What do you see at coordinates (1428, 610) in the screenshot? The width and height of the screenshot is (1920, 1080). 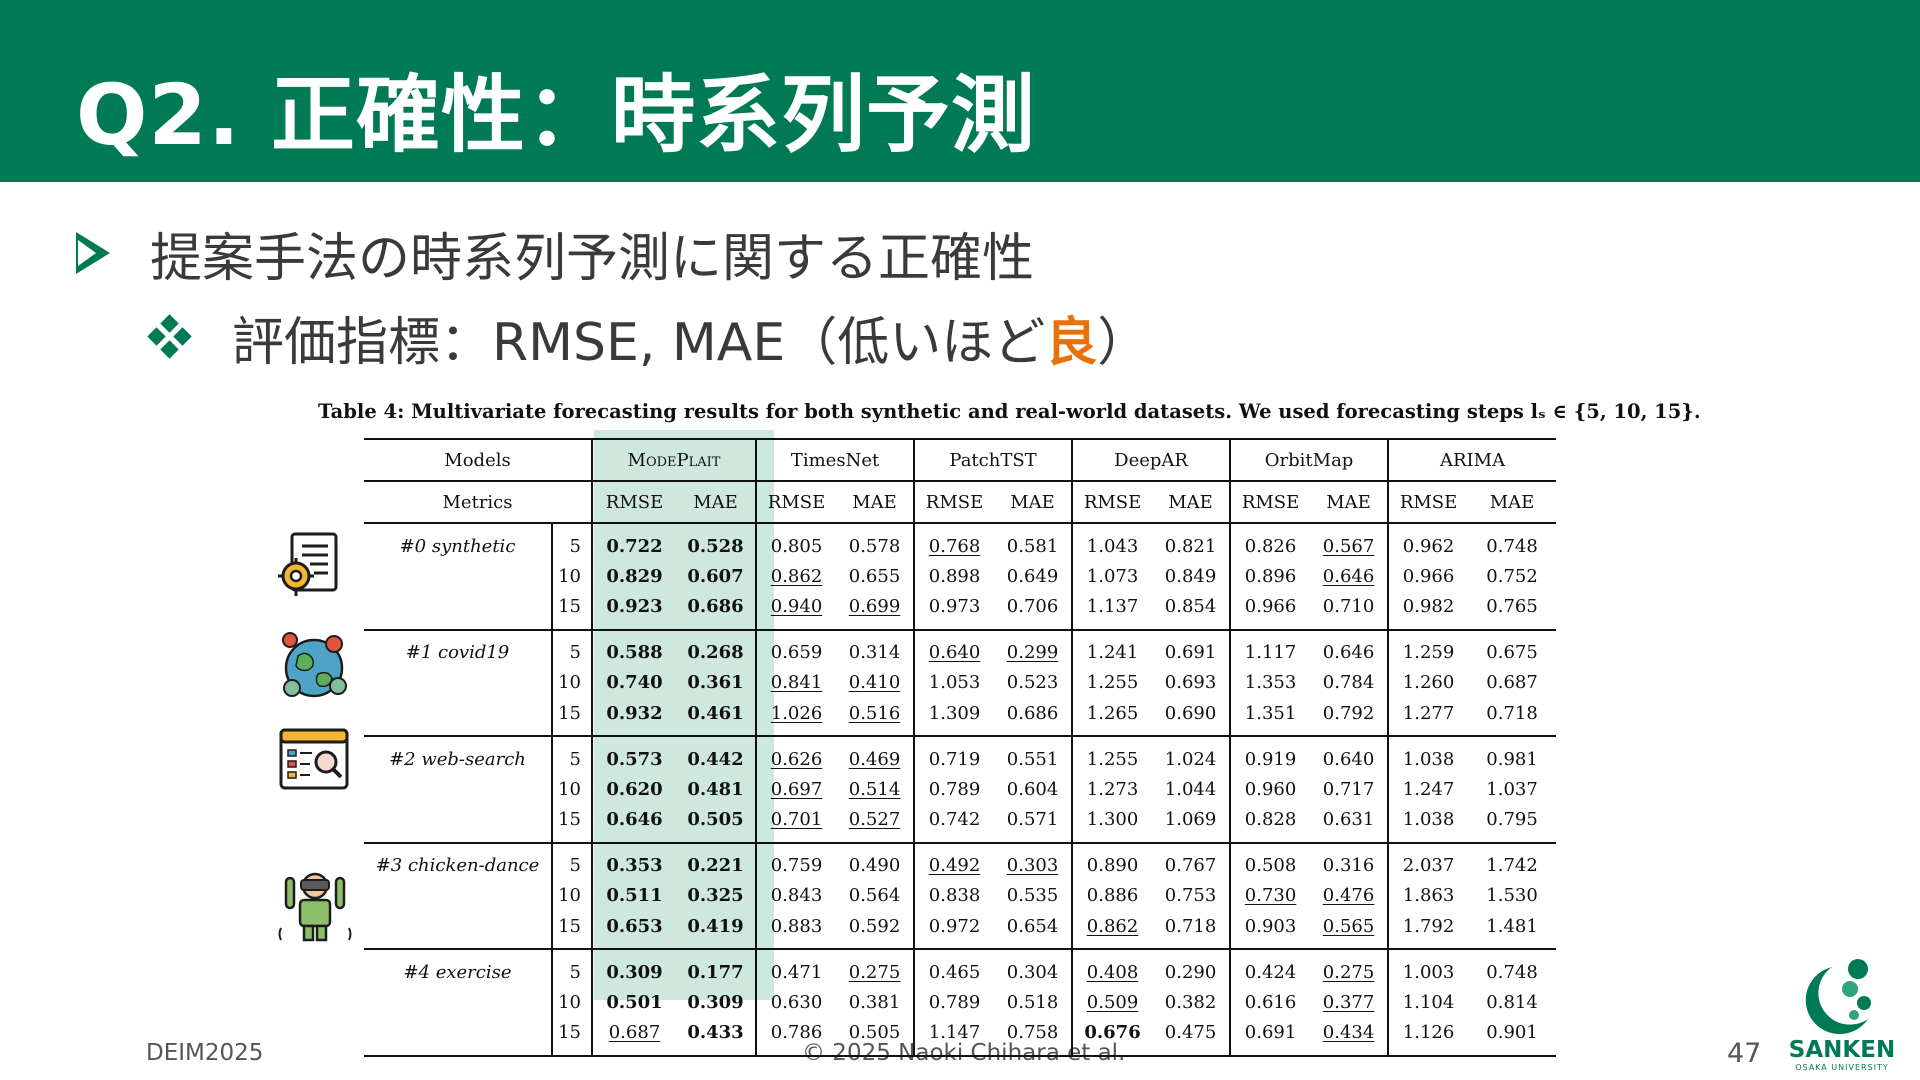 I see `metric-value: 0.982` at bounding box center [1428, 610].